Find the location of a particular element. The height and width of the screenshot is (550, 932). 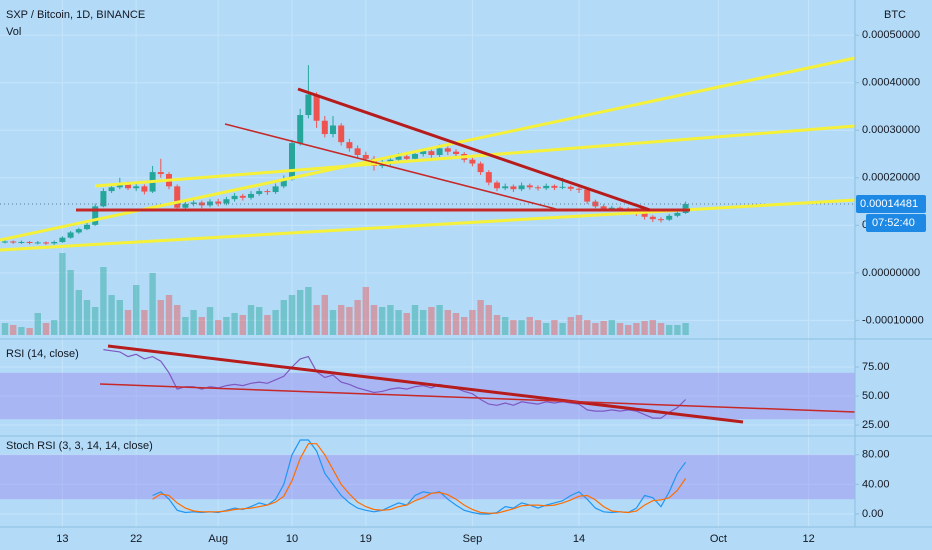

x-tick-label: 10 is located at coordinates (292, 539).